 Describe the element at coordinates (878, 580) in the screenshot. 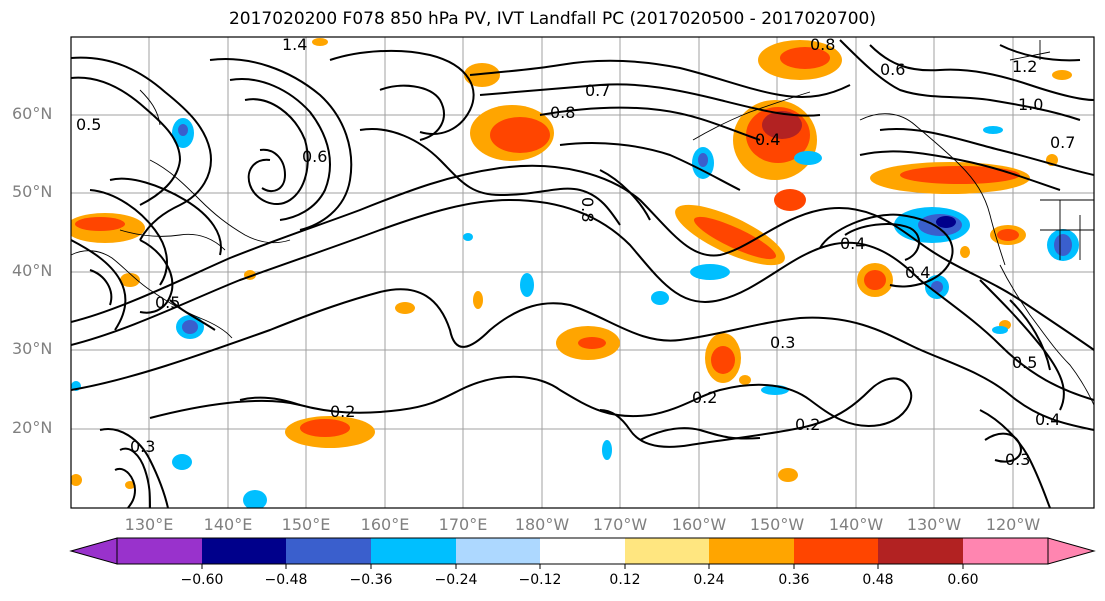

I see `colorbar-tick-label: 0.48` at that location.